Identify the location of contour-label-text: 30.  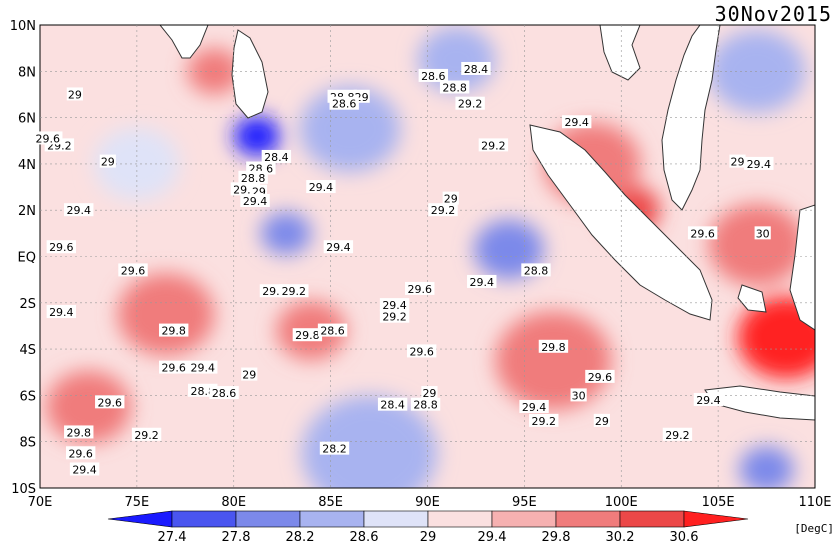
(579, 395).